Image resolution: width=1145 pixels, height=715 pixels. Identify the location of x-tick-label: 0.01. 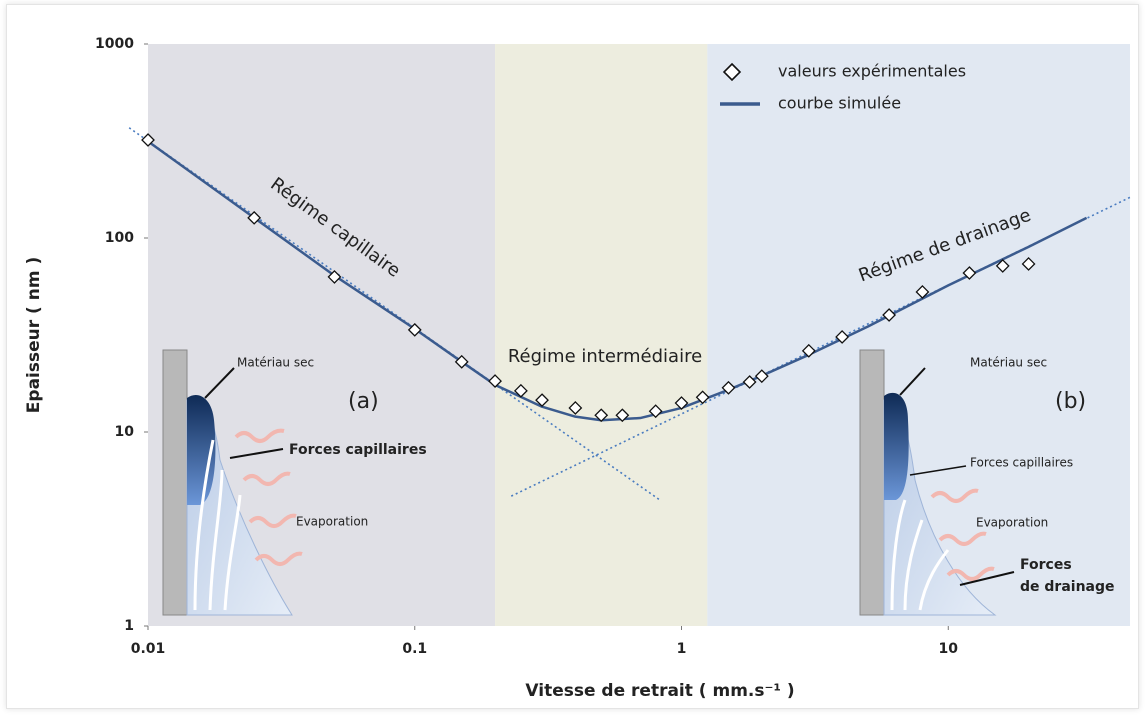
(148, 649).